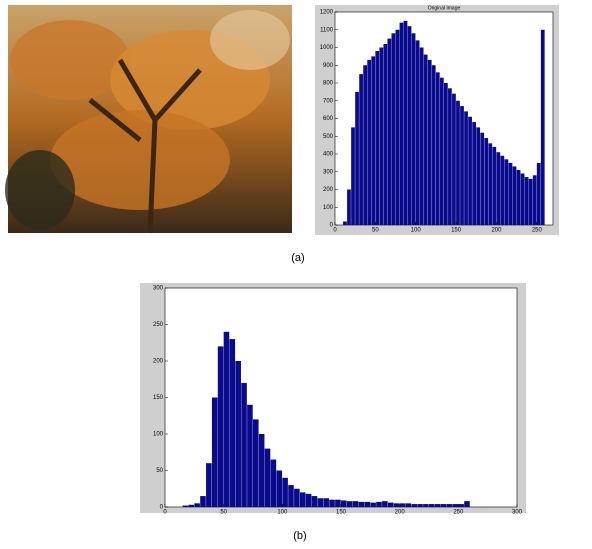 This screenshot has width=592, height=549. Describe the element at coordinates (375, 231) in the screenshot. I see `x-tick-label: 50` at that location.